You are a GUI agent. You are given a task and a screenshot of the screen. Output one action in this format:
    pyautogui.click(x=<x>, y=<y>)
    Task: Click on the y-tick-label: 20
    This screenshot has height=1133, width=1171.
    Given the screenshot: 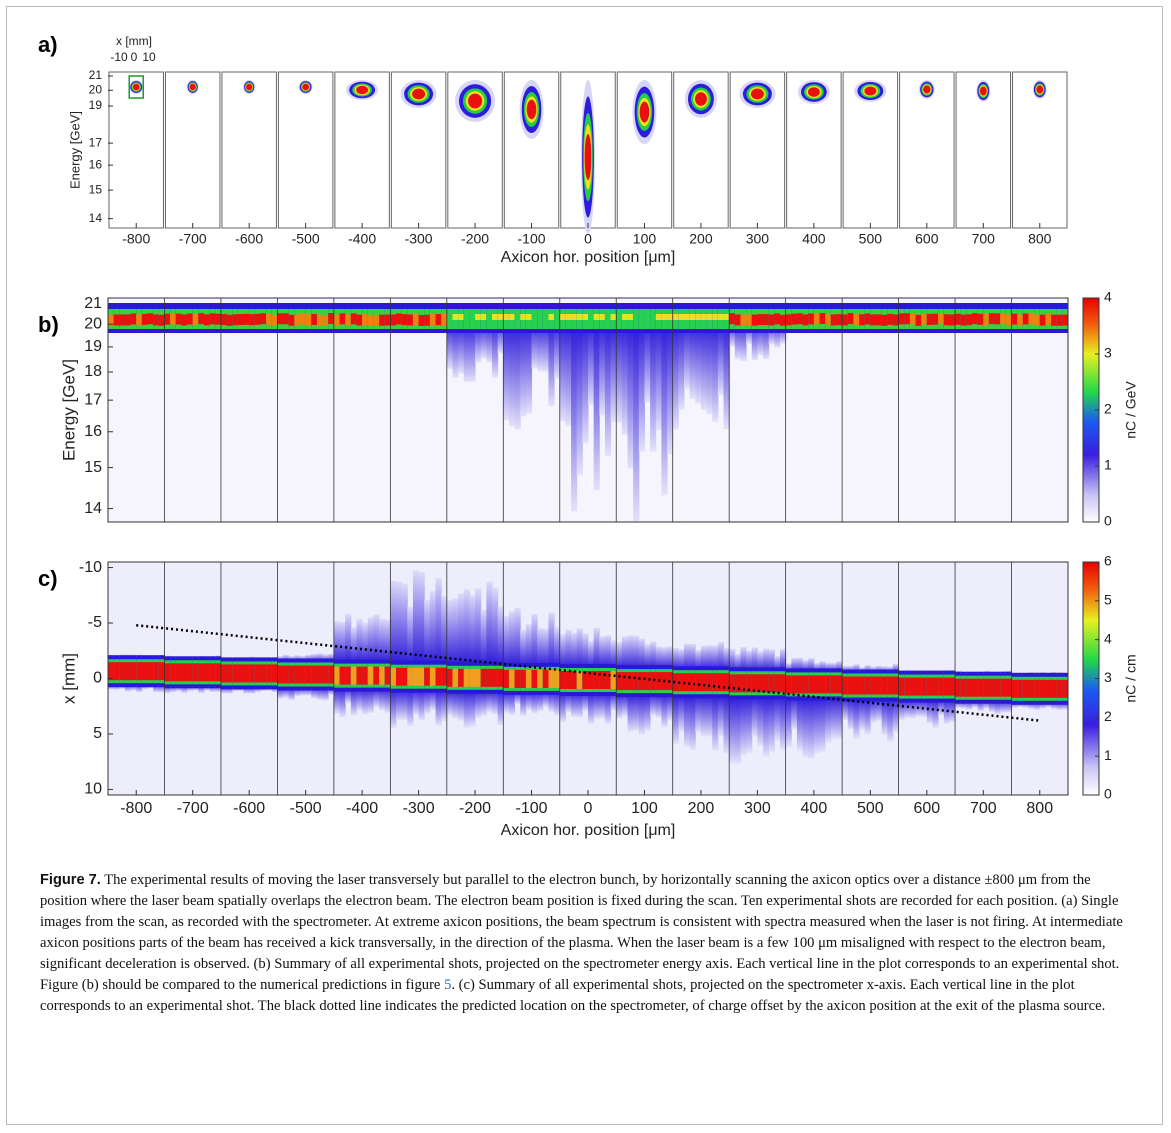 What is the action you would take?
    pyautogui.click(x=96, y=89)
    